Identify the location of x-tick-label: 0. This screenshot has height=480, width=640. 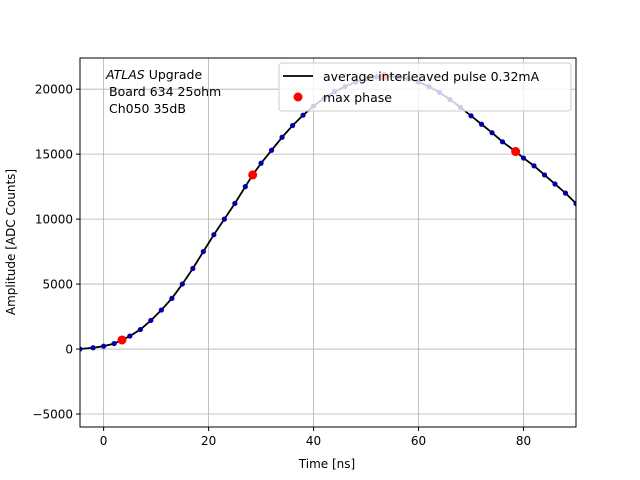
(104, 441).